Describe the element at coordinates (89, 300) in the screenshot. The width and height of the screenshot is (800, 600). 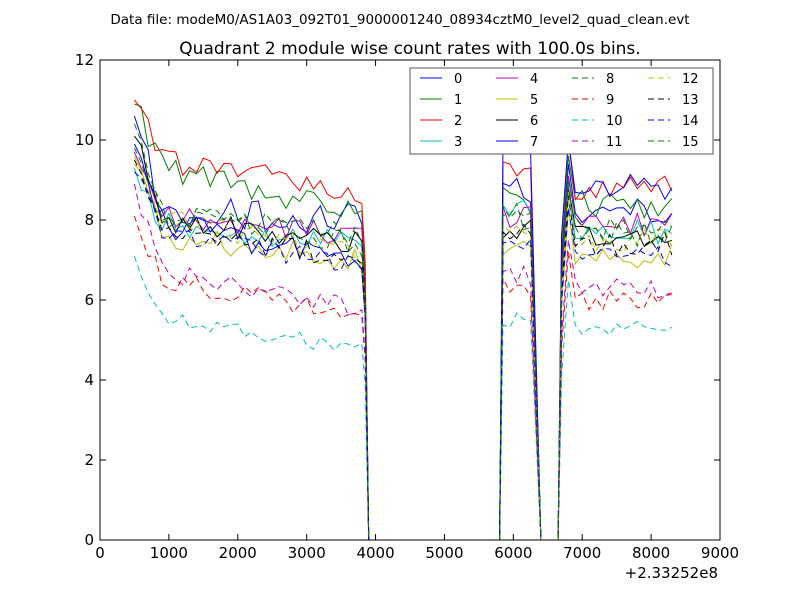
I see `y-tick-label: 6` at that location.